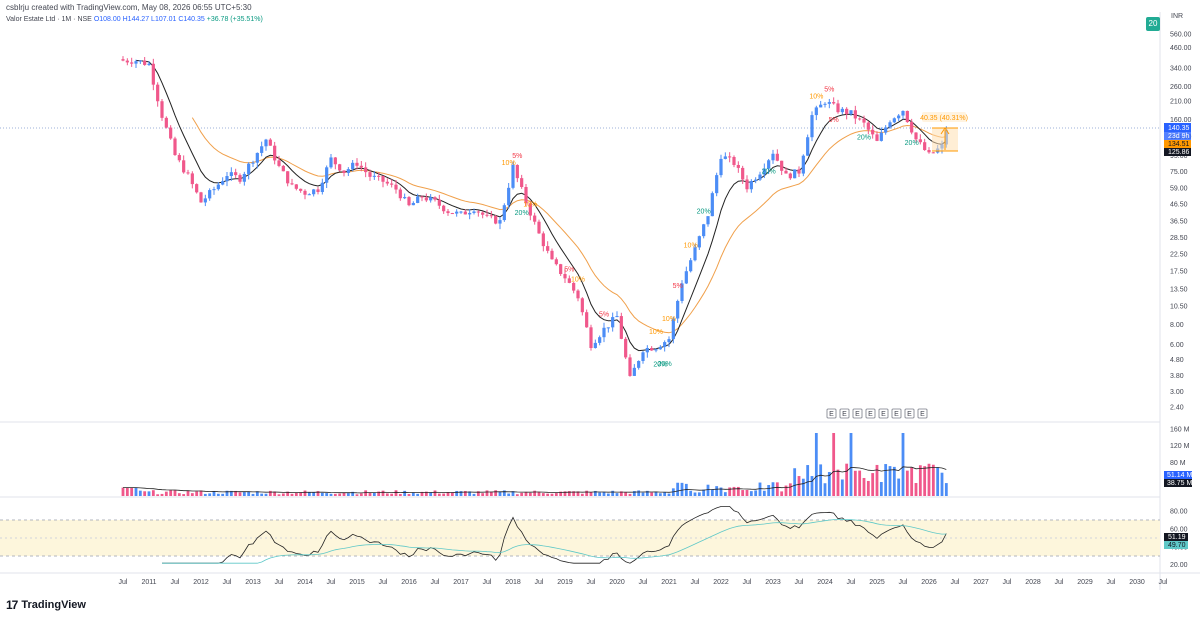 The image size is (1200, 619). What do you see at coordinates (1177, 537) in the screenshot?
I see `rsi-tag: 51.19` at bounding box center [1177, 537].